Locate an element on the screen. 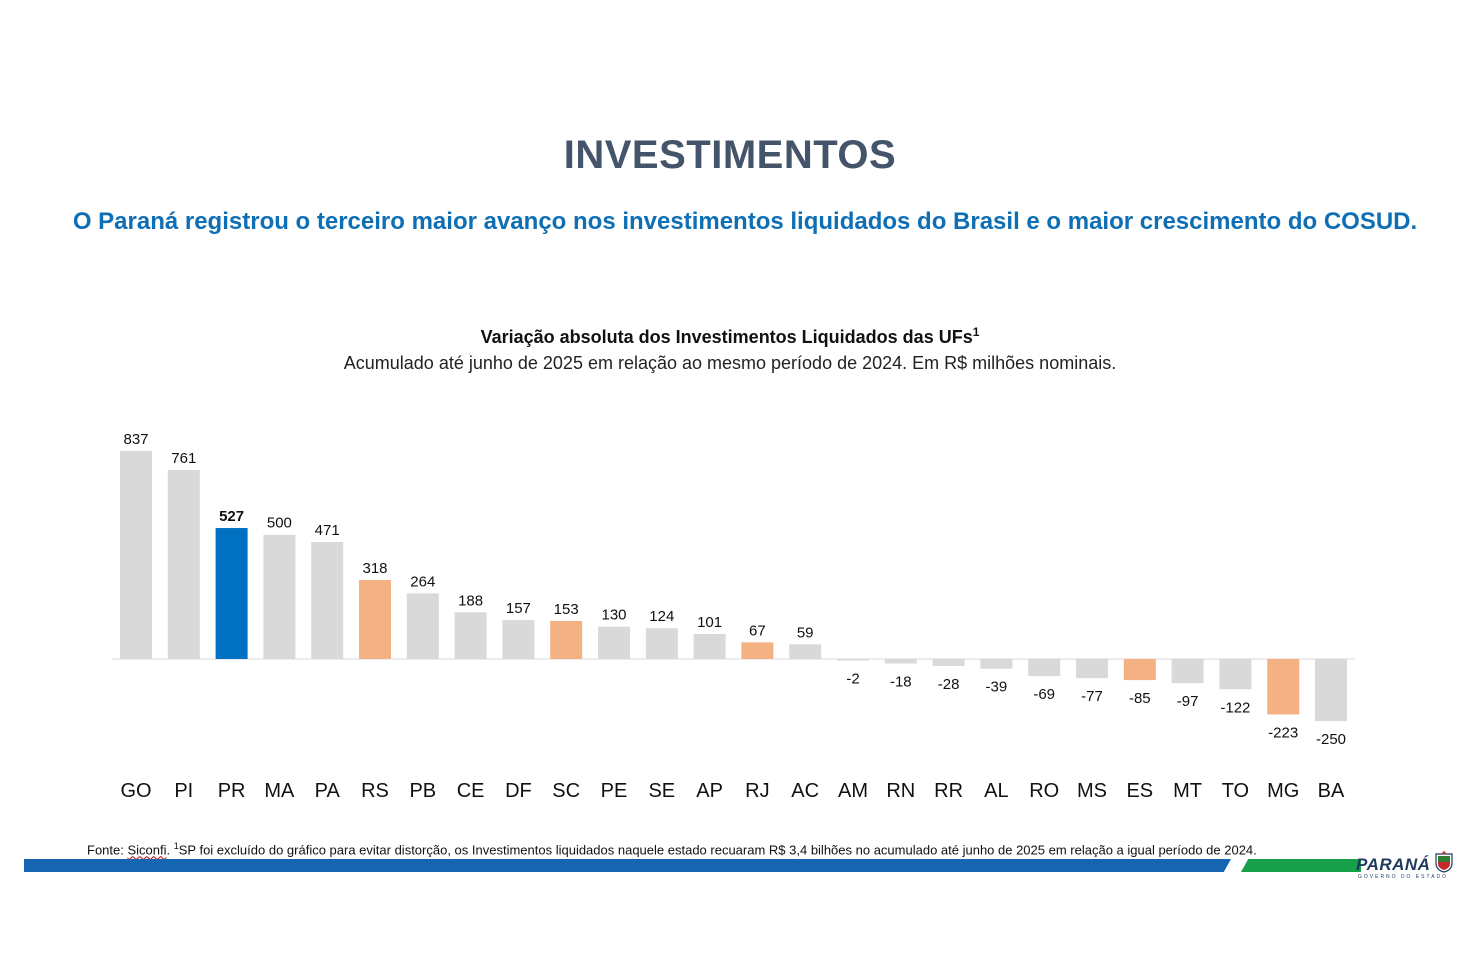  tick-label-es: ES is located at coordinates (1139, 791).